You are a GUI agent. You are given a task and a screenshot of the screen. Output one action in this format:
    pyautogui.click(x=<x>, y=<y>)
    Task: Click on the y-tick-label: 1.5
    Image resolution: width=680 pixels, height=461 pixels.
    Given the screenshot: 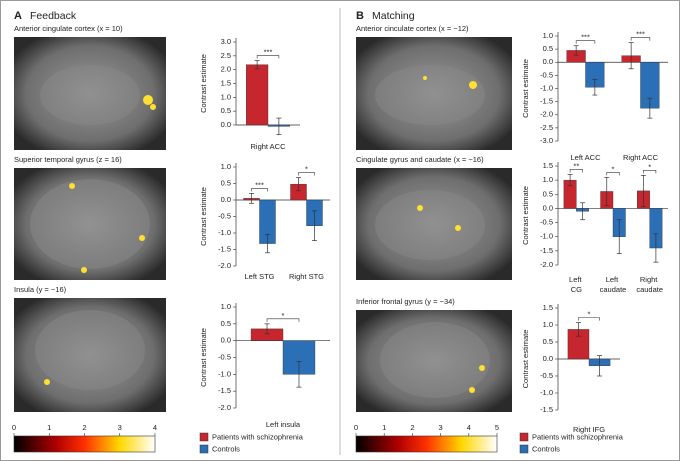 What is the action you would take?
    pyautogui.click(x=548, y=307)
    